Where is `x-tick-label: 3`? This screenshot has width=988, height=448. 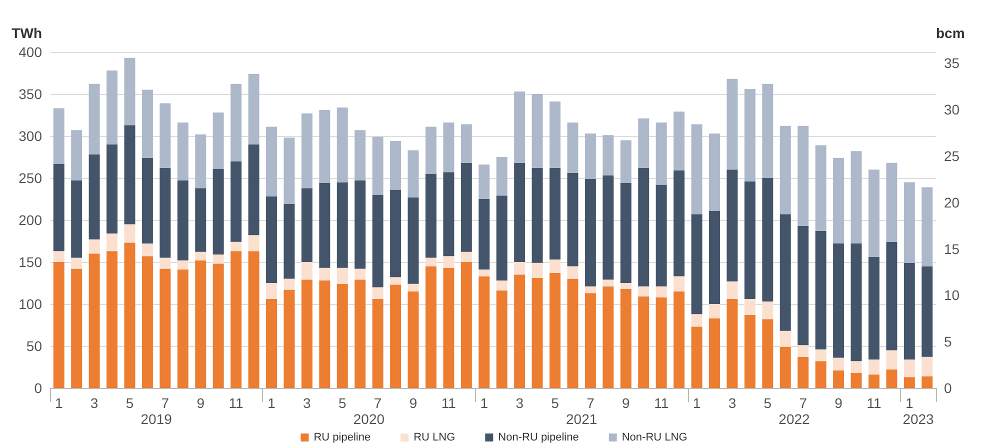
x-tick-label: 3 is located at coordinates (732, 403).